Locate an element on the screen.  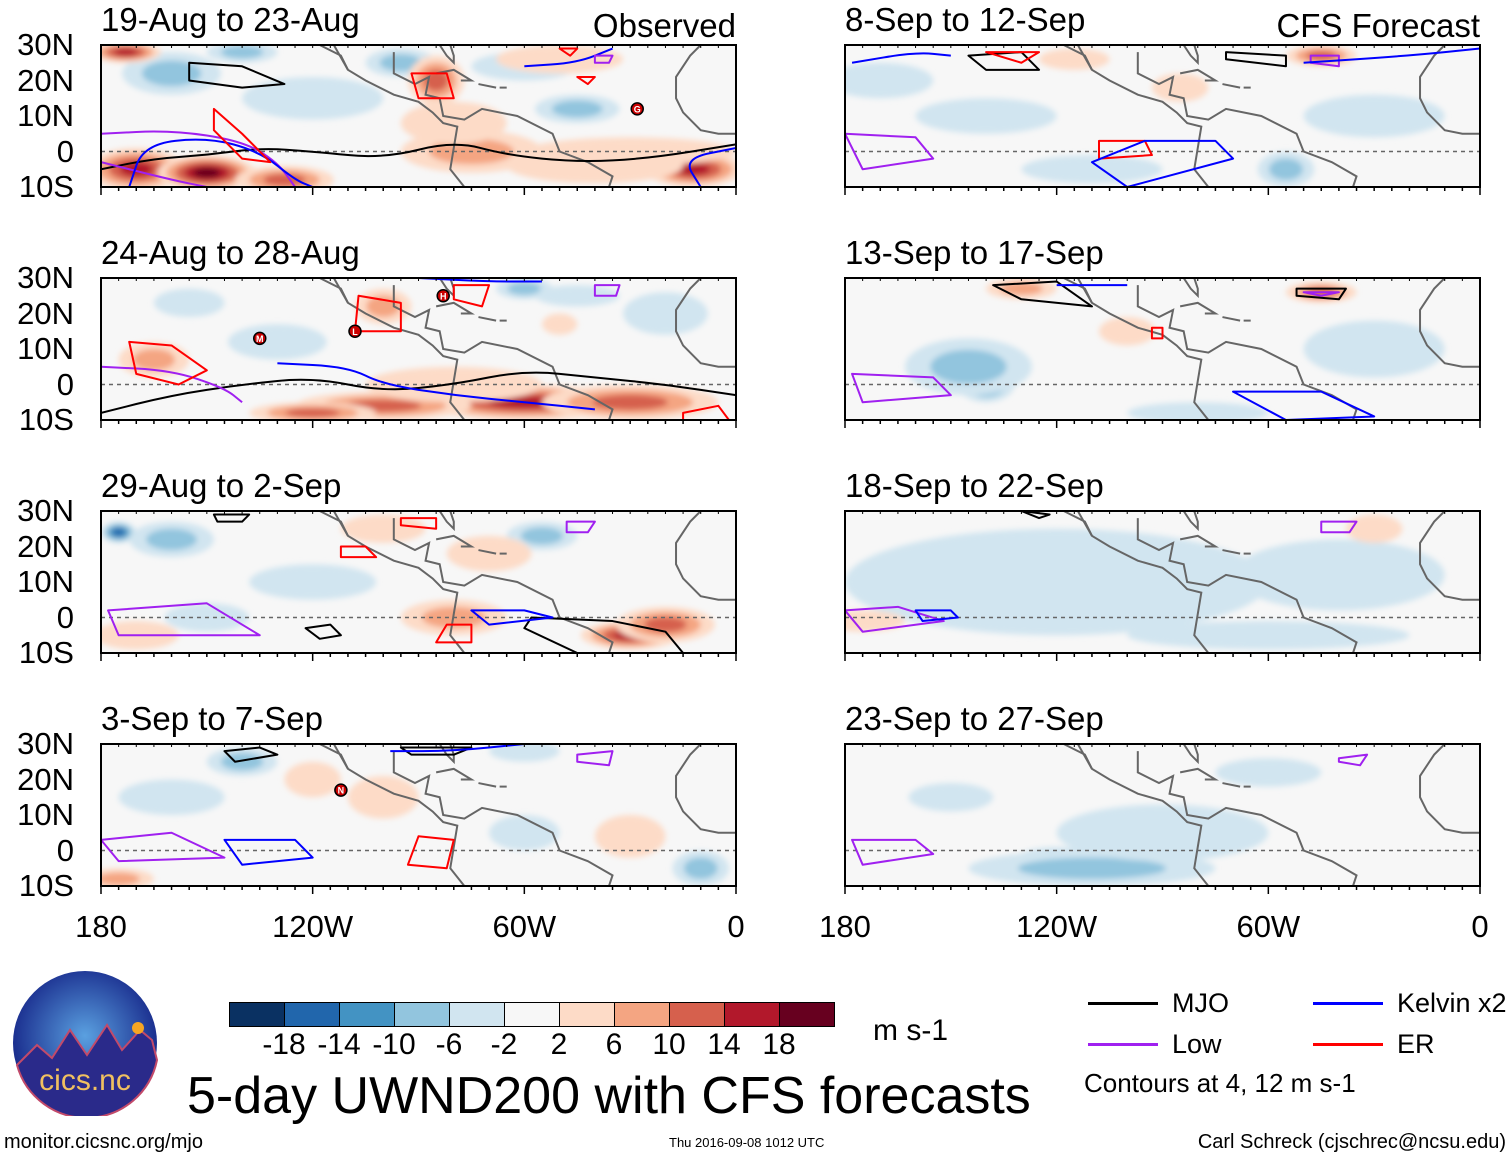
storm-name: L is located at coordinates (355, 332).